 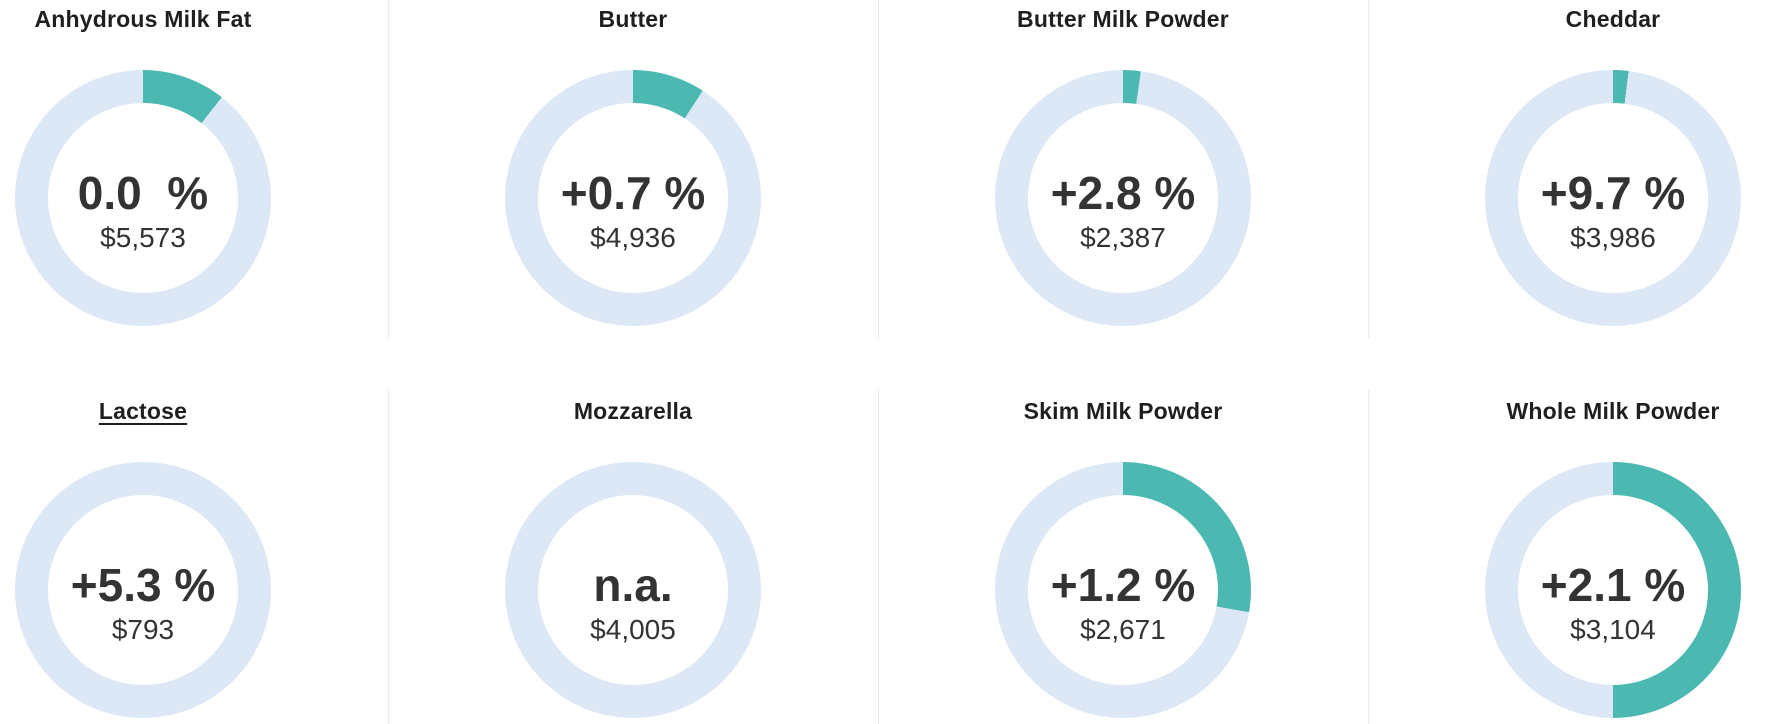 I want to click on change-percent: +2.1 %, so click(x=1613, y=585).